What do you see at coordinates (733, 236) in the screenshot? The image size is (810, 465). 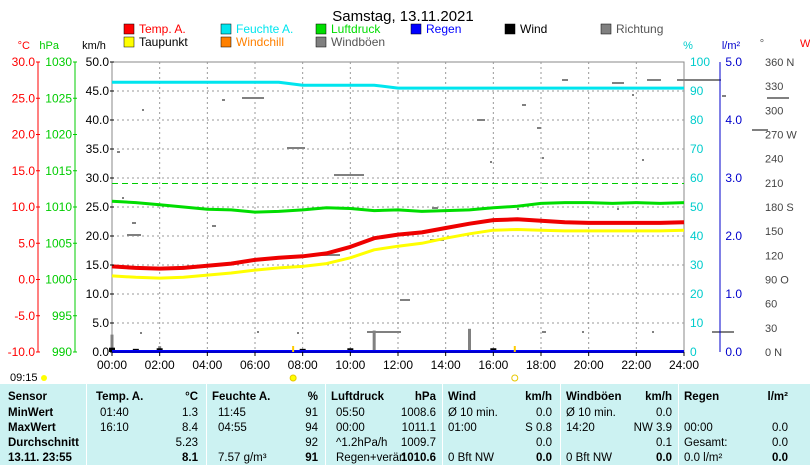 I see `rain-tick-3: 2.0` at bounding box center [733, 236].